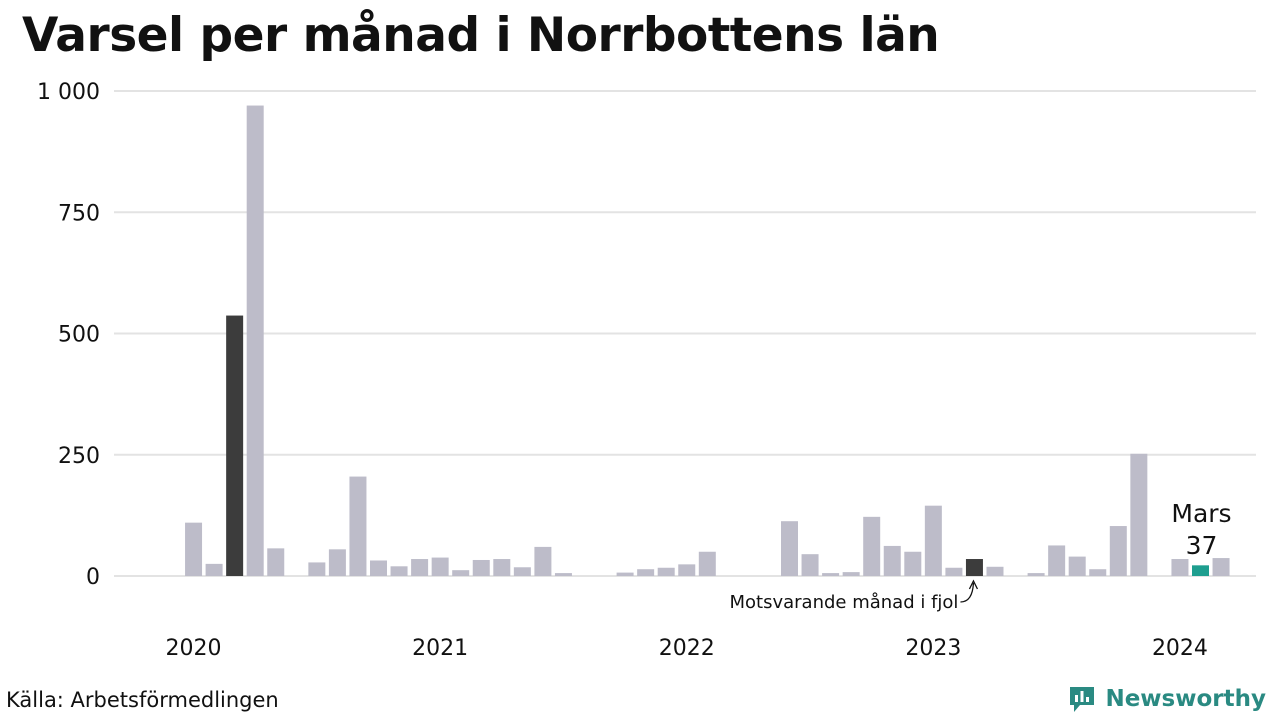 Image resolution: width=1280 pixels, height=720 pixels. What do you see at coordinates (440, 648) in the screenshot?
I see `x-tick-label: 2021` at bounding box center [440, 648].